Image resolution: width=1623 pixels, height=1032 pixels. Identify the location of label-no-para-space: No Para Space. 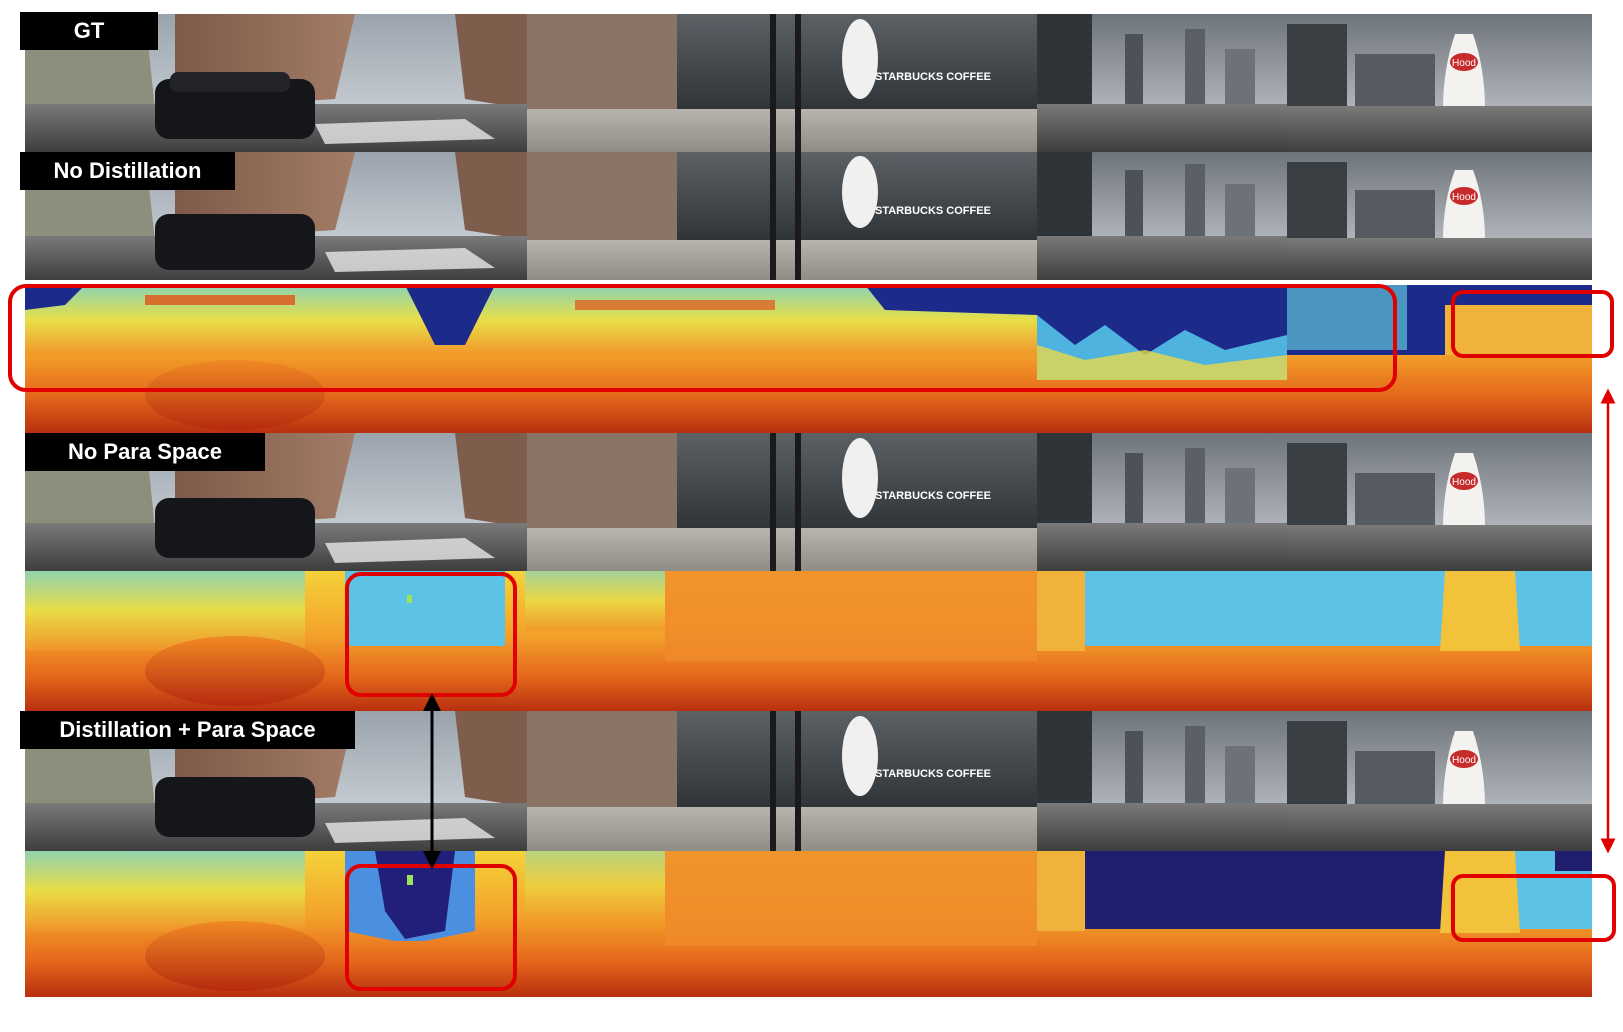
(145, 452).